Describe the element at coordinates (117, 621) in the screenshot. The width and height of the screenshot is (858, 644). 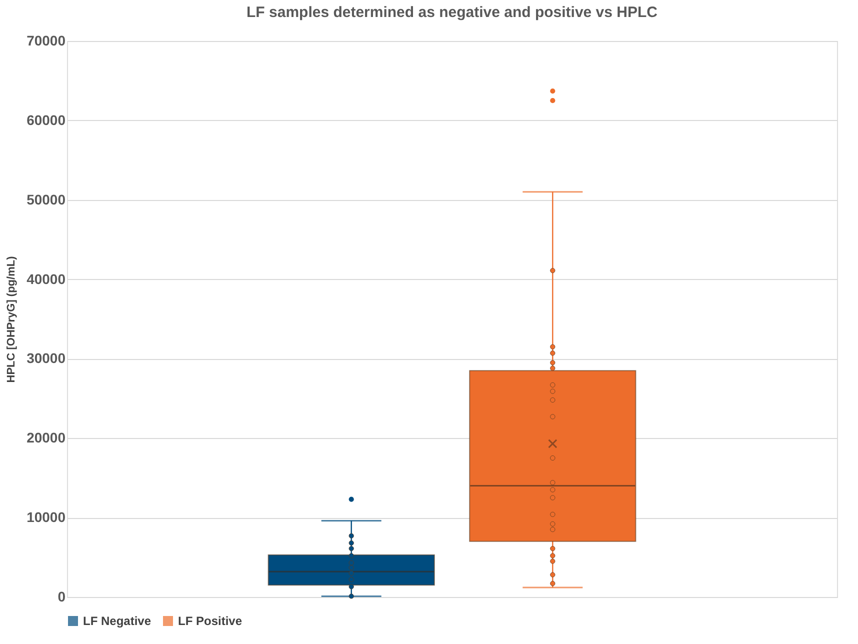
I see `legend-label: LF Negative` at that location.